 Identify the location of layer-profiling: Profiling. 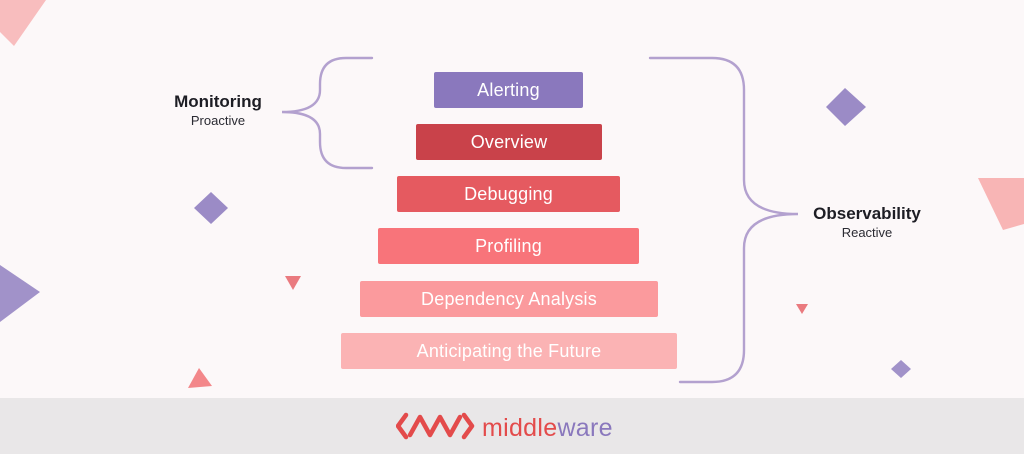
(508, 246).